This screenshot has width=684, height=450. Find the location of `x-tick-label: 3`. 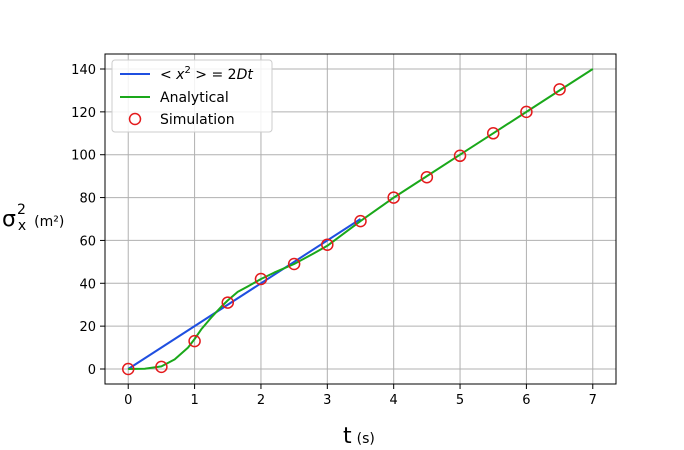

x-tick-label: 3 is located at coordinates (327, 400).